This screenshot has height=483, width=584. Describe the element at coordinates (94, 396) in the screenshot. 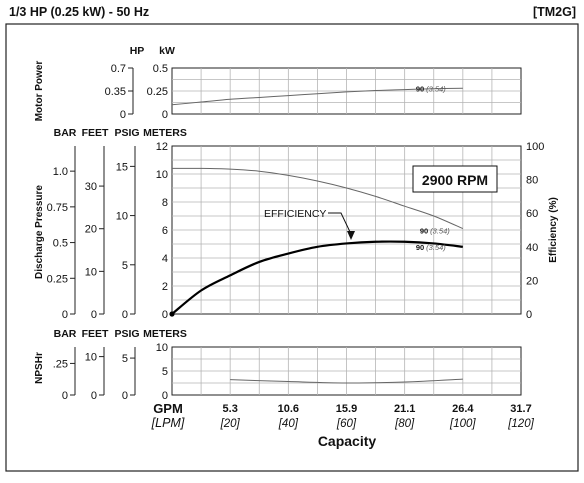

I see `npsh-feet-axis-tick-label: 0` at that location.